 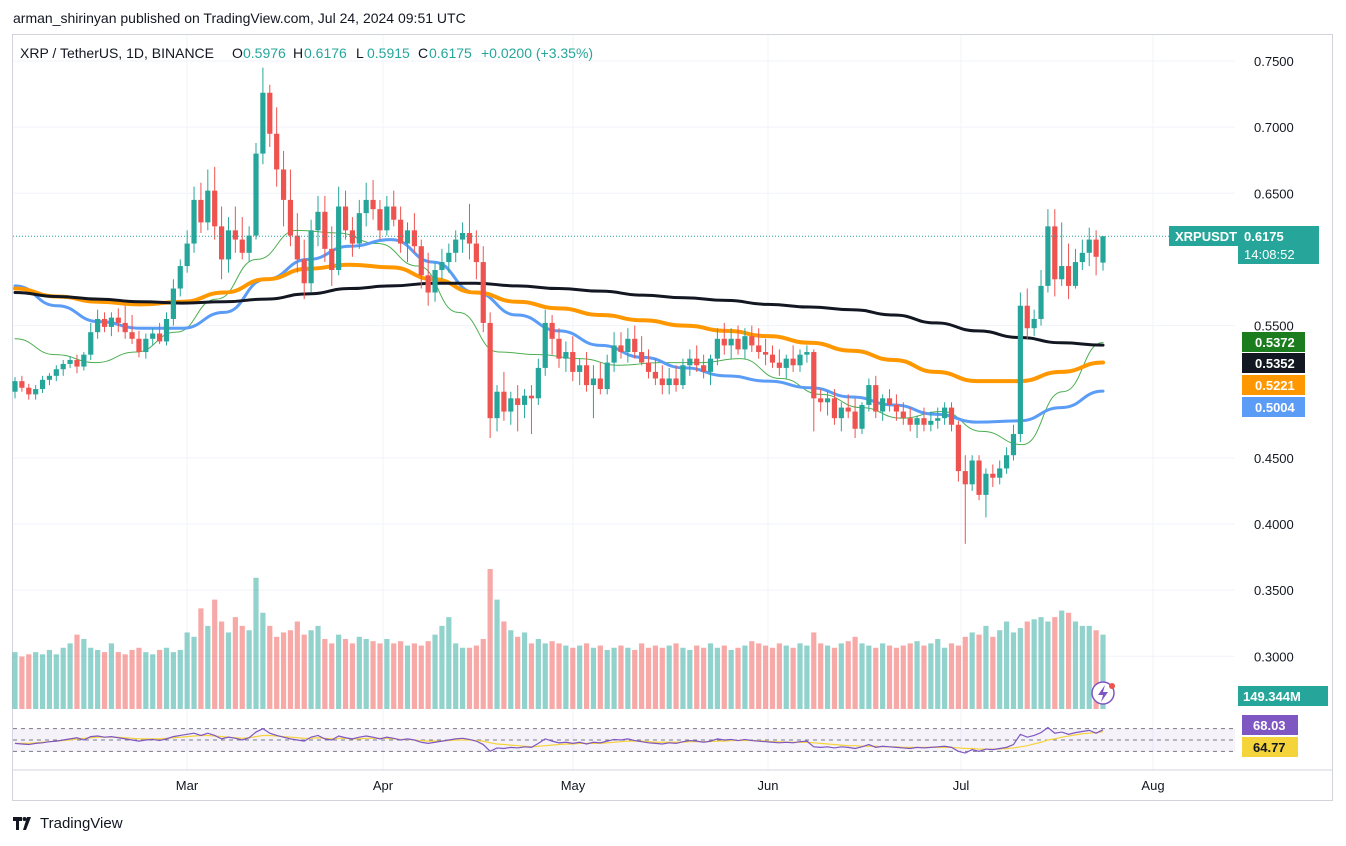 I want to click on rsi-line, so click(x=559, y=740).